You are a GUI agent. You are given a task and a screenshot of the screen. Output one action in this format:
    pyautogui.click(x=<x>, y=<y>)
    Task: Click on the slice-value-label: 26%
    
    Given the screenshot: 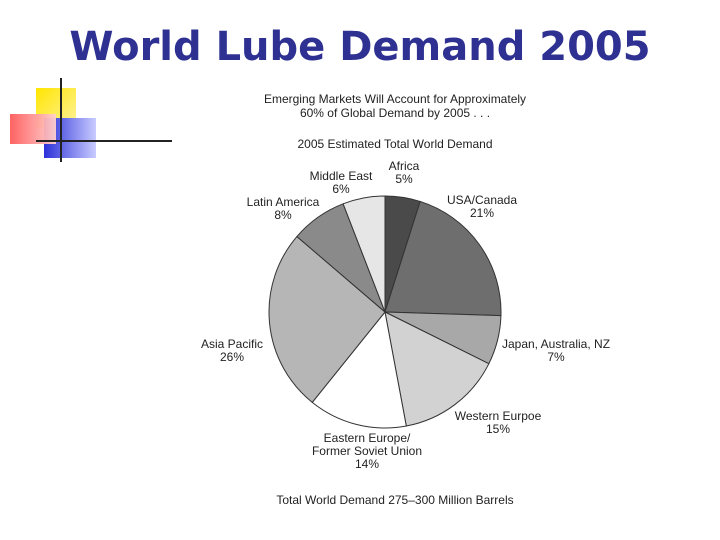 What is the action you would take?
    pyautogui.click(x=232, y=357)
    